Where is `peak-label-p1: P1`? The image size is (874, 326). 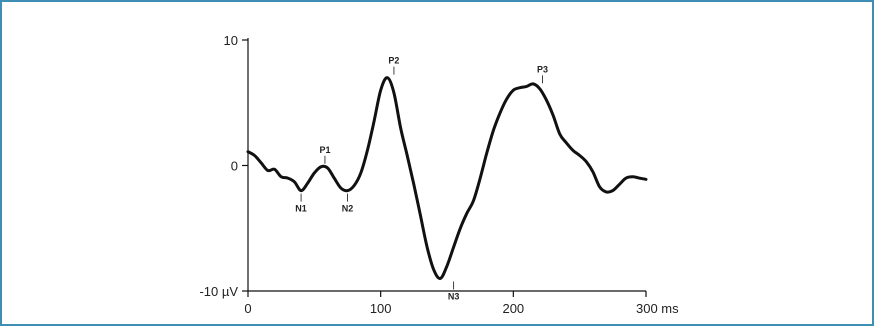 peak-label-p1: P1 is located at coordinates (324, 150).